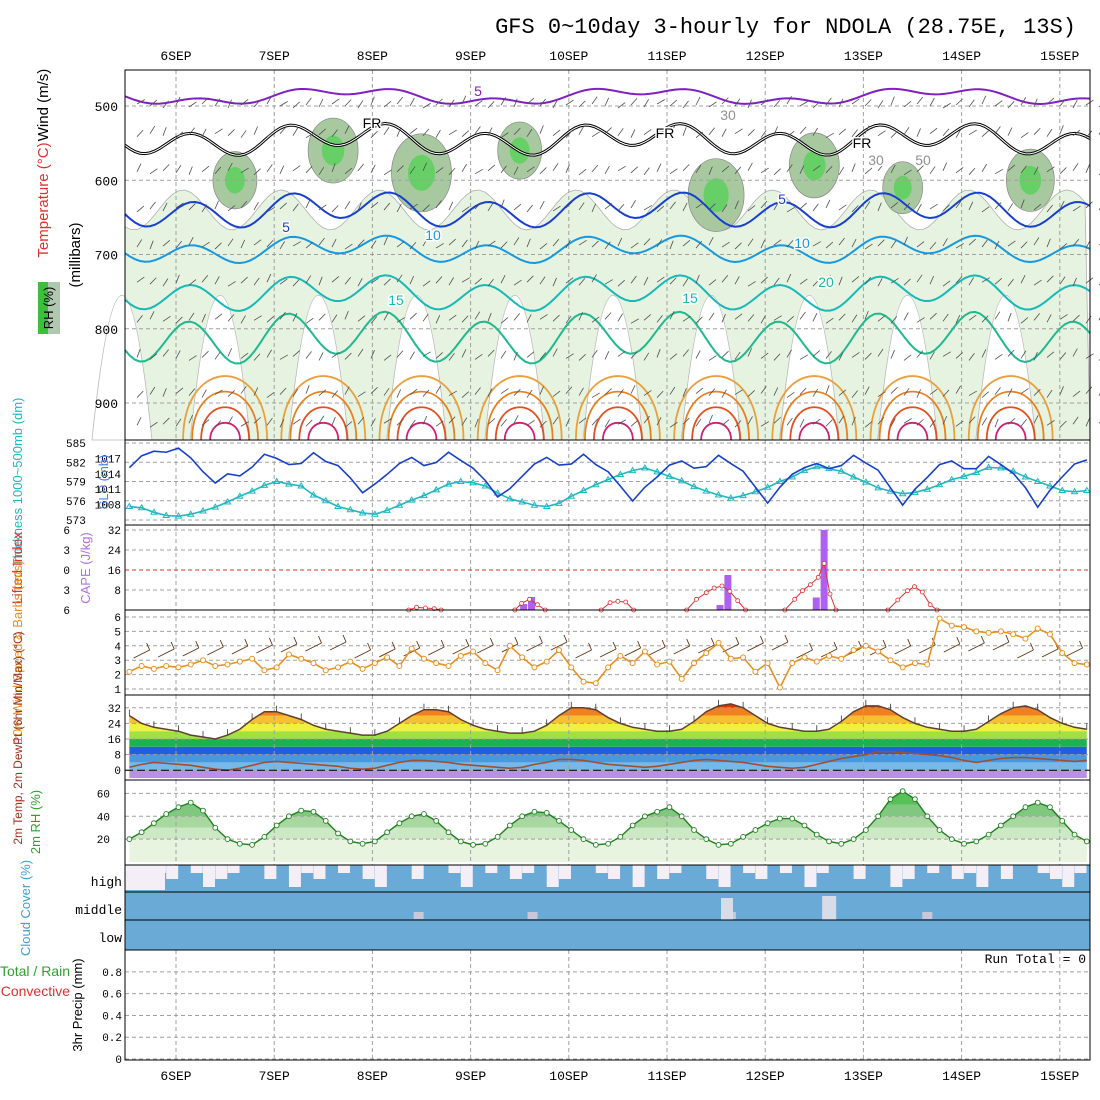 This screenshot has height=1100, width=1100. Describe the element at coordinates (66, 532) in the screenshot. I see `lifted-index-tick-label: 6` at that location.